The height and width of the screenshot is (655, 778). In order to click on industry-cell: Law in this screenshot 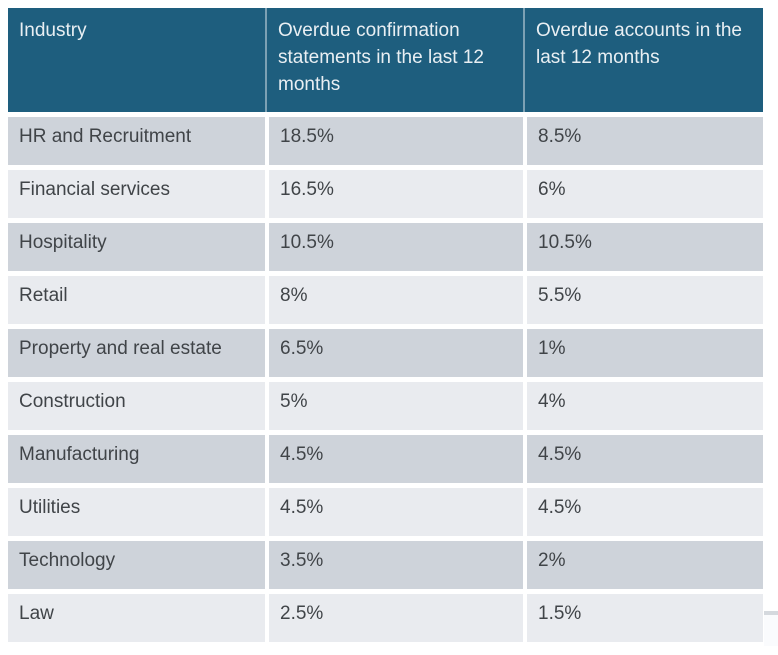, I will do `click(136, 618)`.